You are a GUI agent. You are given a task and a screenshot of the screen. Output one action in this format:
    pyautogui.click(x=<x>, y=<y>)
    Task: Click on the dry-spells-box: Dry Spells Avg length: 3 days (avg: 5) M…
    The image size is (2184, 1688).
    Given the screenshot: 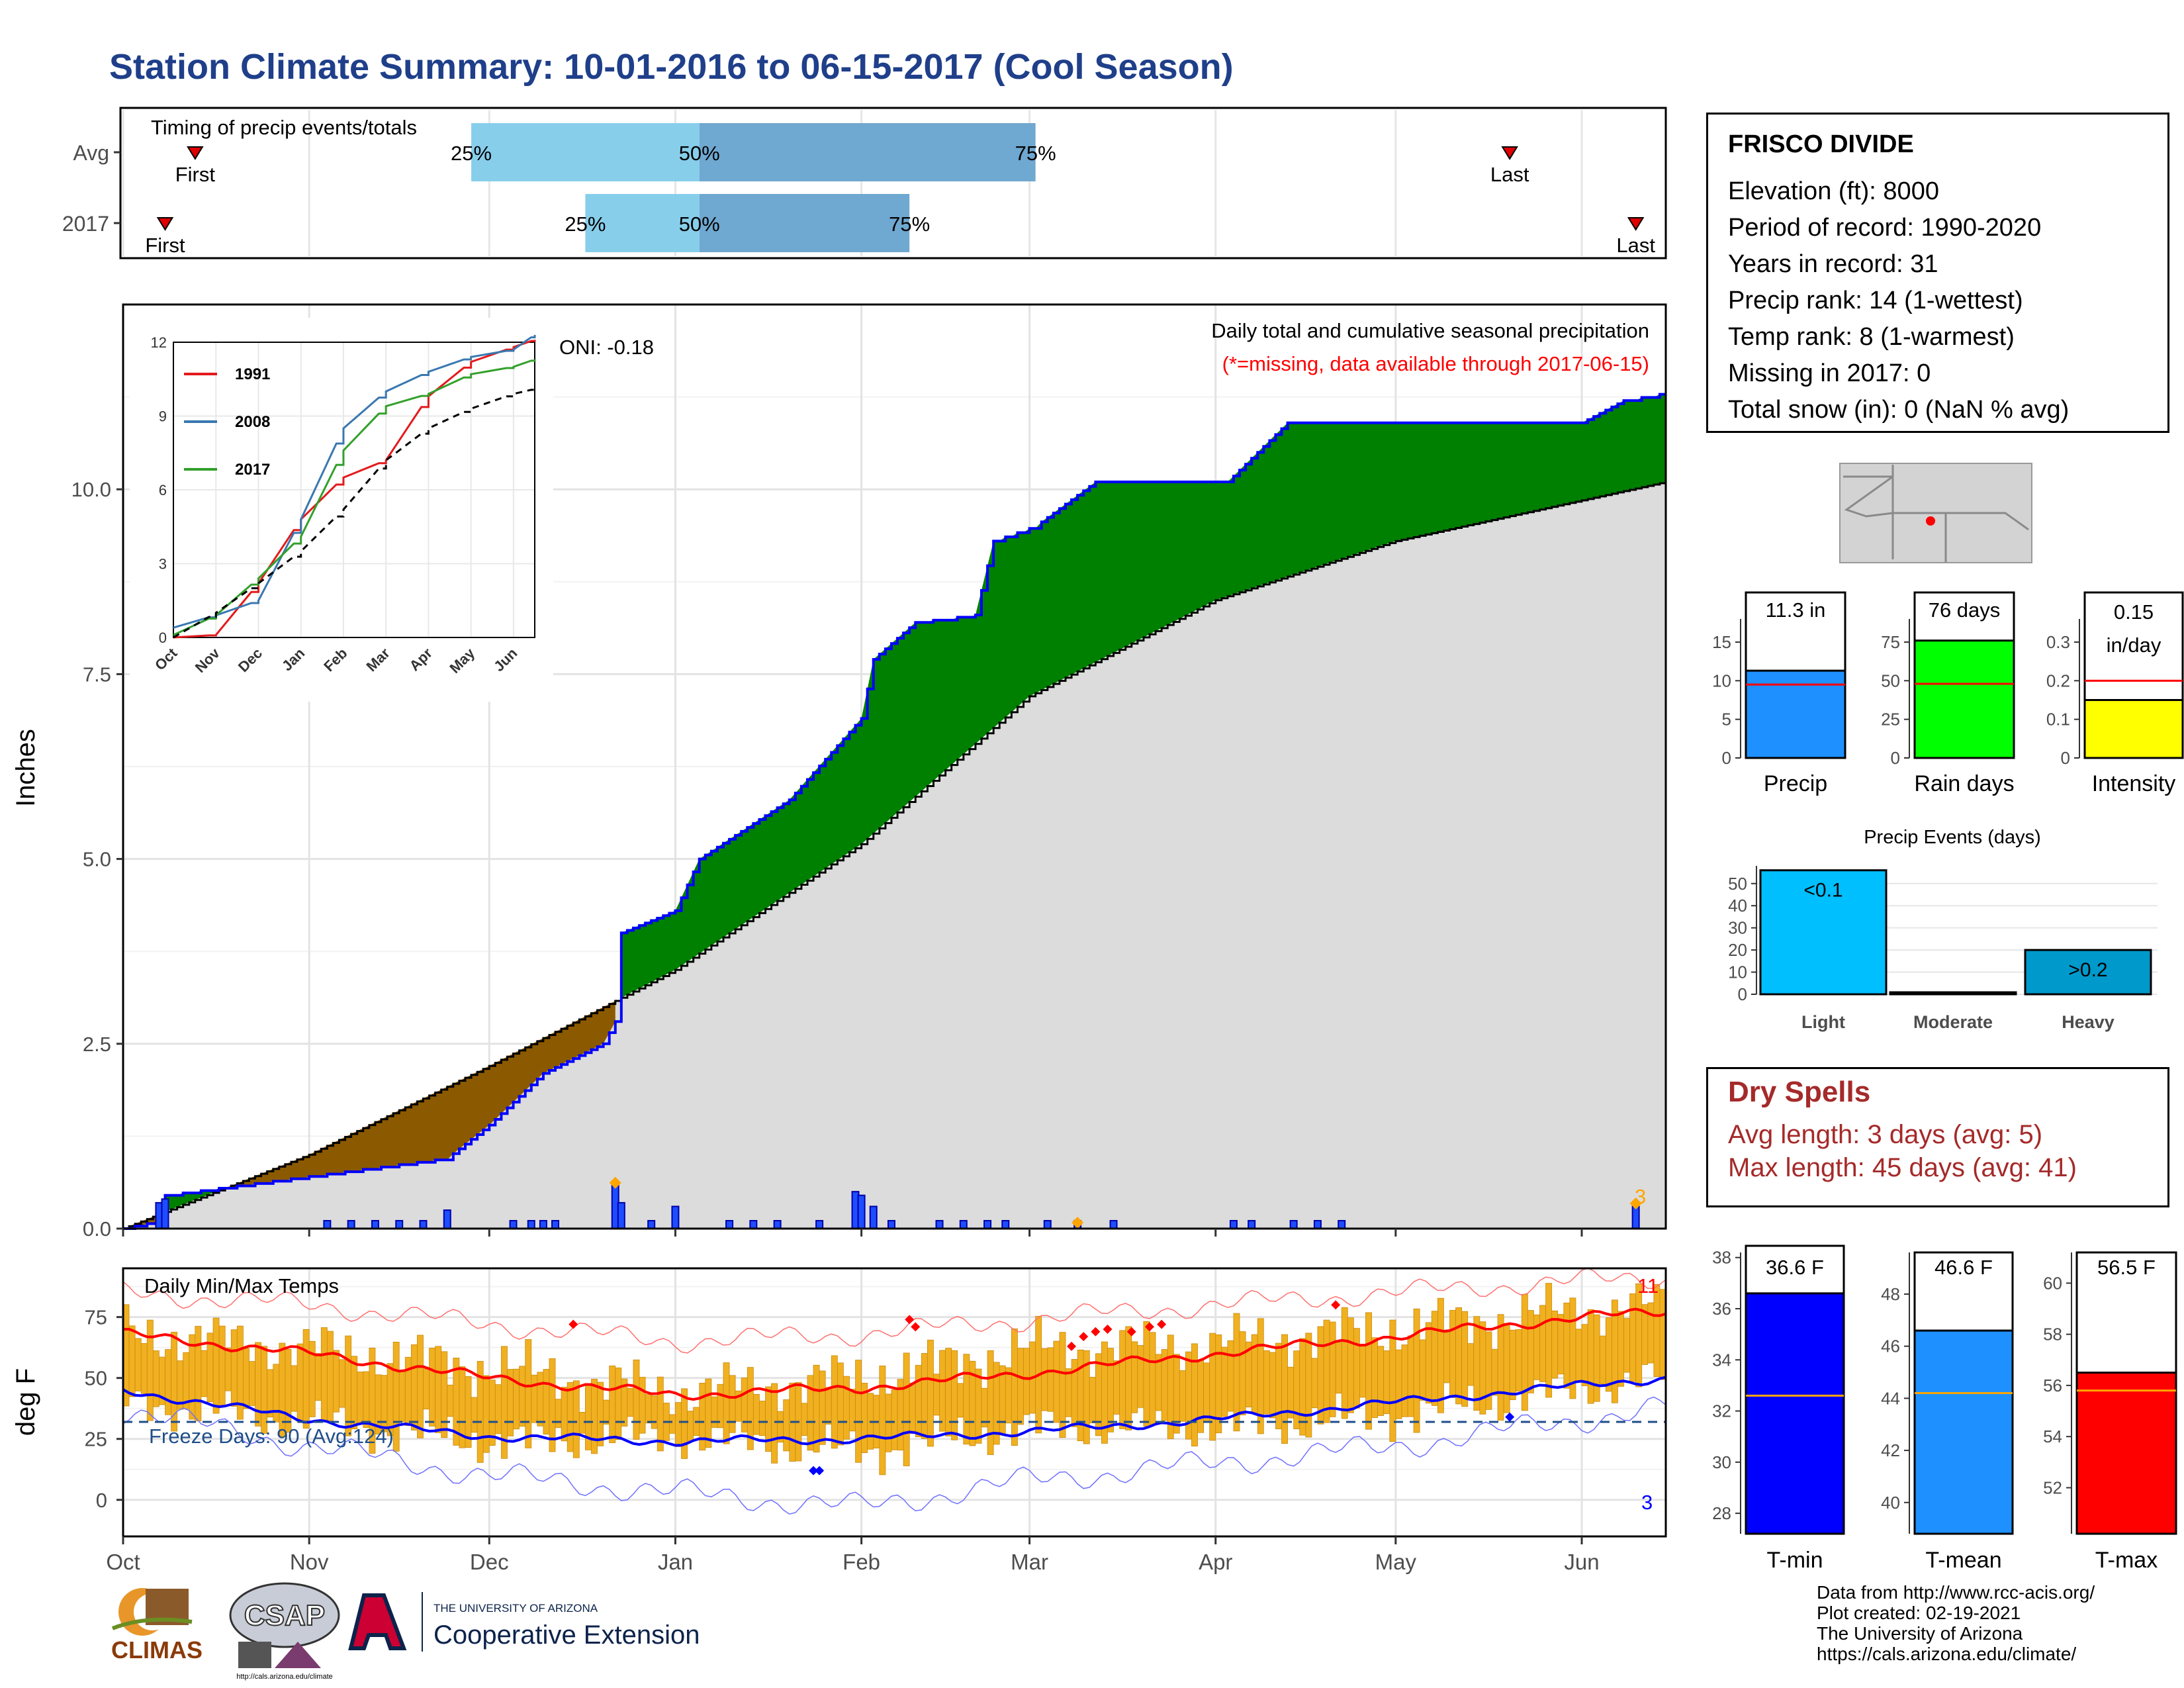 What is the action you would take?
    pyautogui.click(x=1937, y=1137)
    